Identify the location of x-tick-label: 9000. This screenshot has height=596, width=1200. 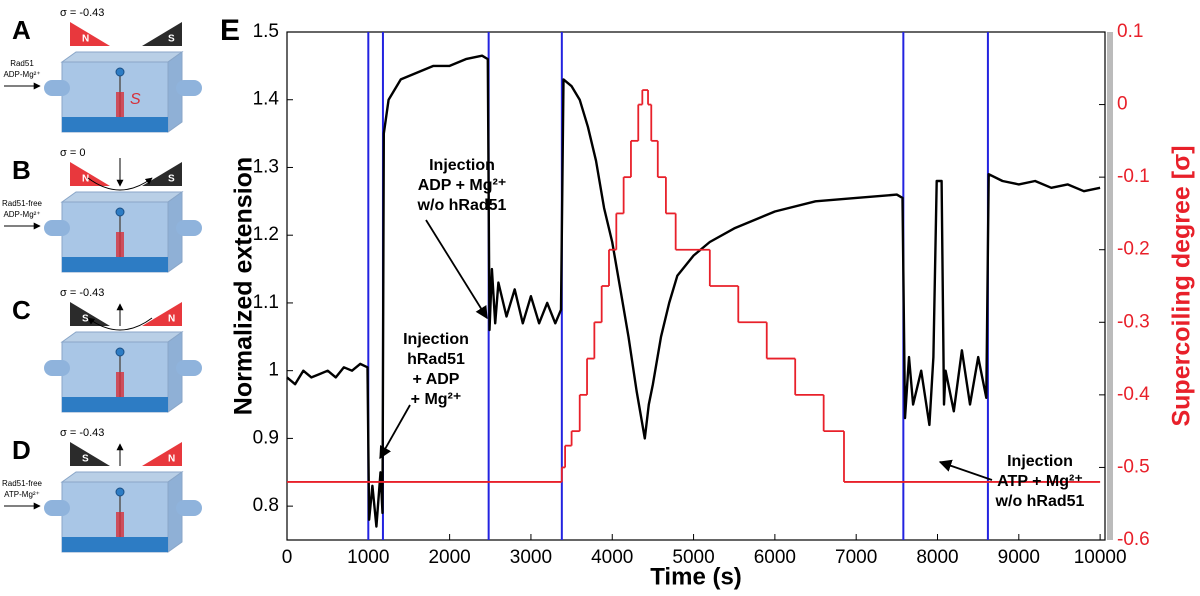
(1019, 557).